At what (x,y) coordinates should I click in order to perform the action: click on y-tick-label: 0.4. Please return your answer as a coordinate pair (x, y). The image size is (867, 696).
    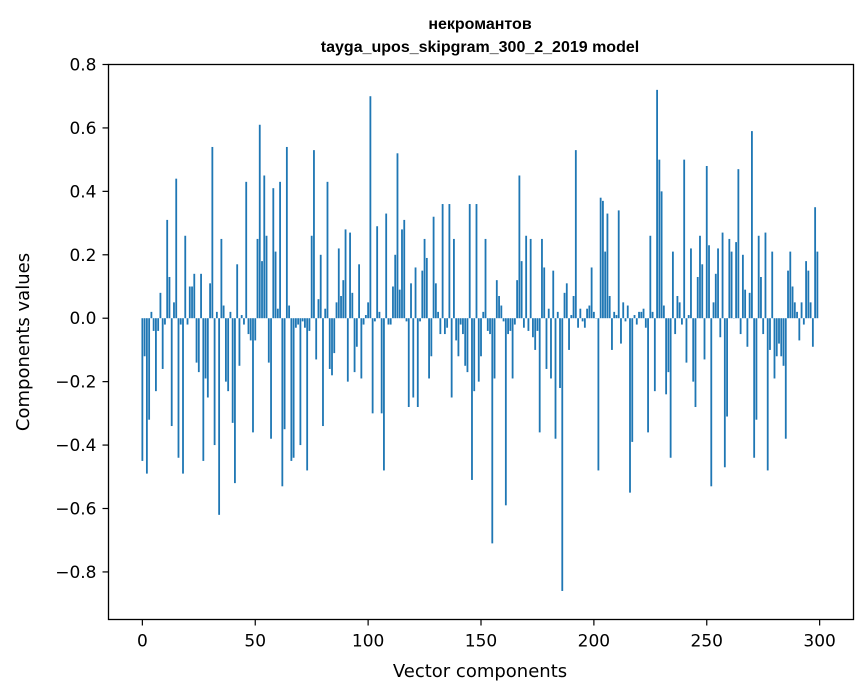
    Looking at the image, I should click on (82, 192).